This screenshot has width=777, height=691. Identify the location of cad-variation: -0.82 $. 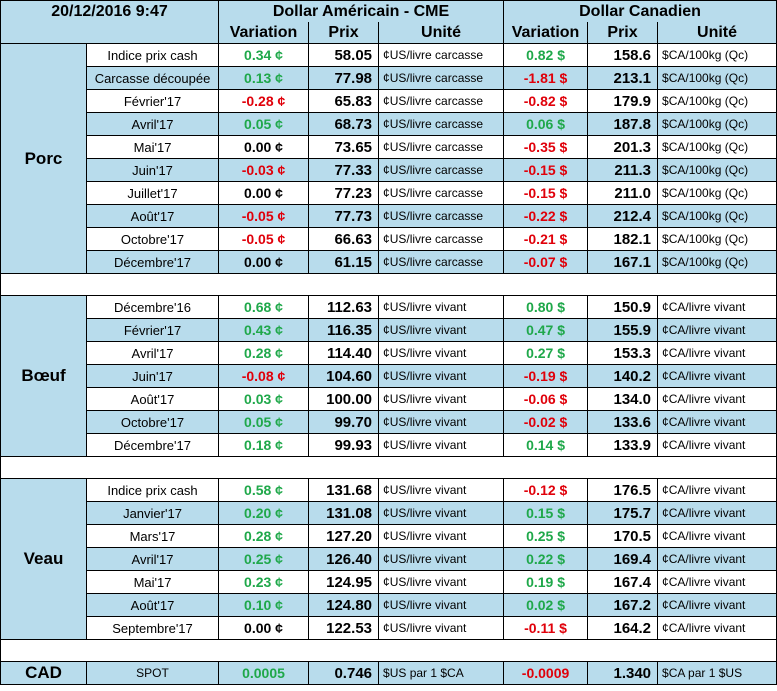
(546, 101).